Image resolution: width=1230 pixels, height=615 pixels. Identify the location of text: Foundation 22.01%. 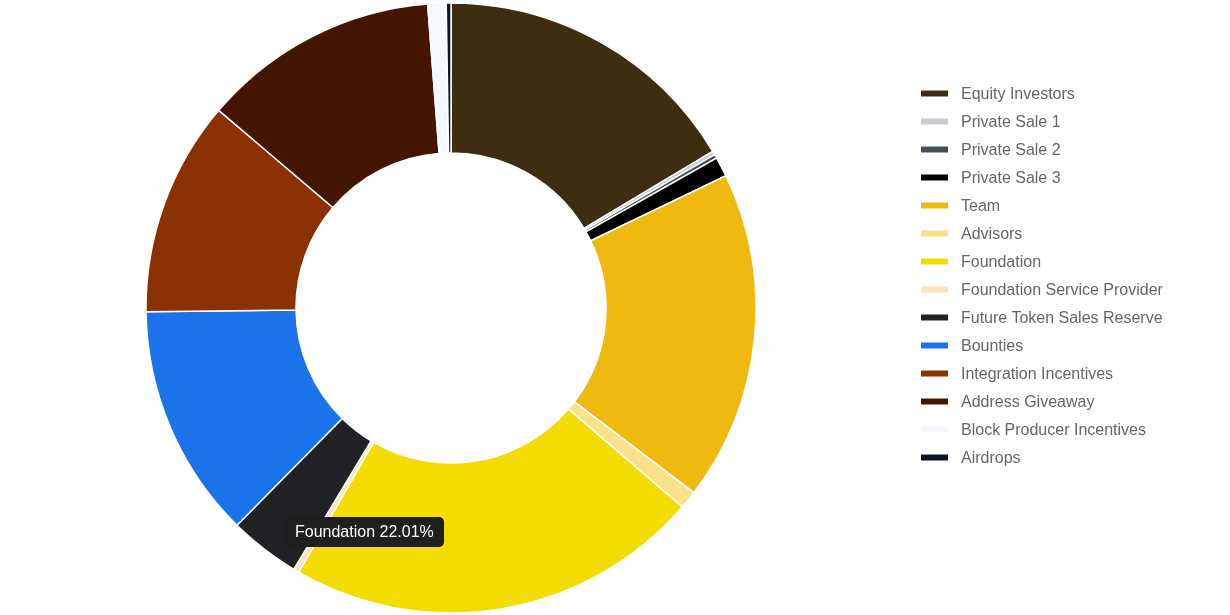
(364, 532).